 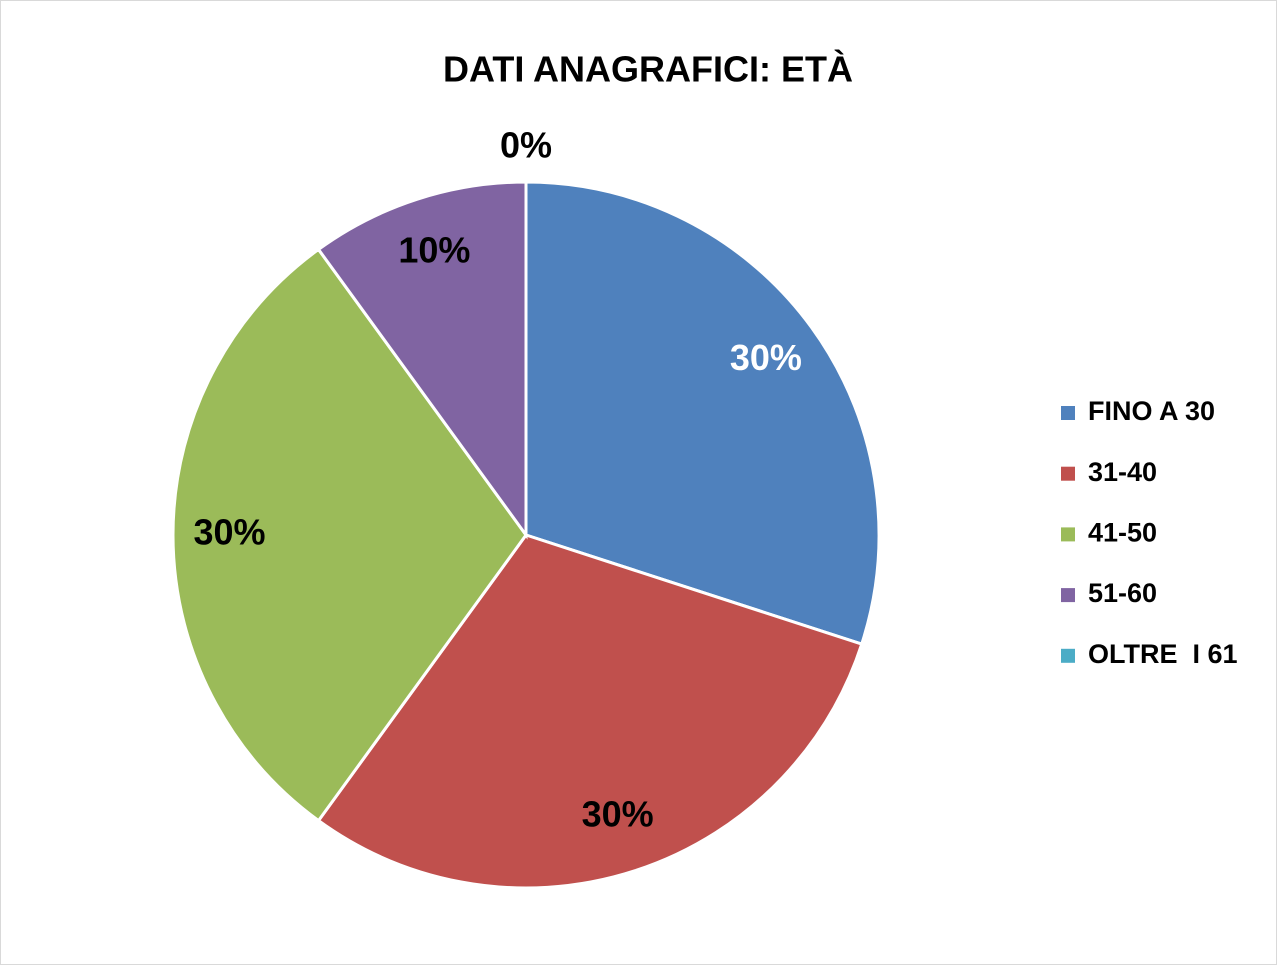 What do you see at coordinates (1151, 411) in the screenshot?
I see `legend-label: FINO A 30` at bounding box center [1151, 411].